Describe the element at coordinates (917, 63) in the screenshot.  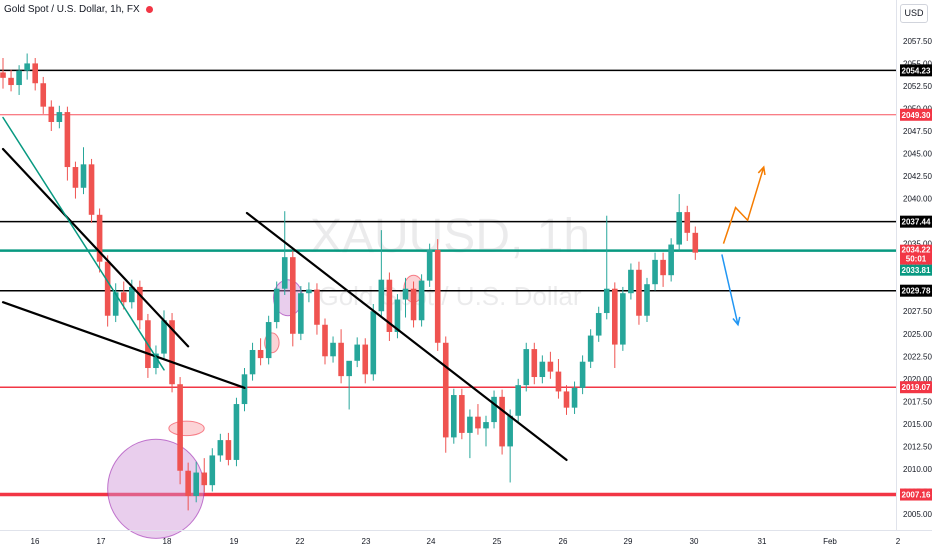
I see `price-tick-label: 2055.00` at that location.